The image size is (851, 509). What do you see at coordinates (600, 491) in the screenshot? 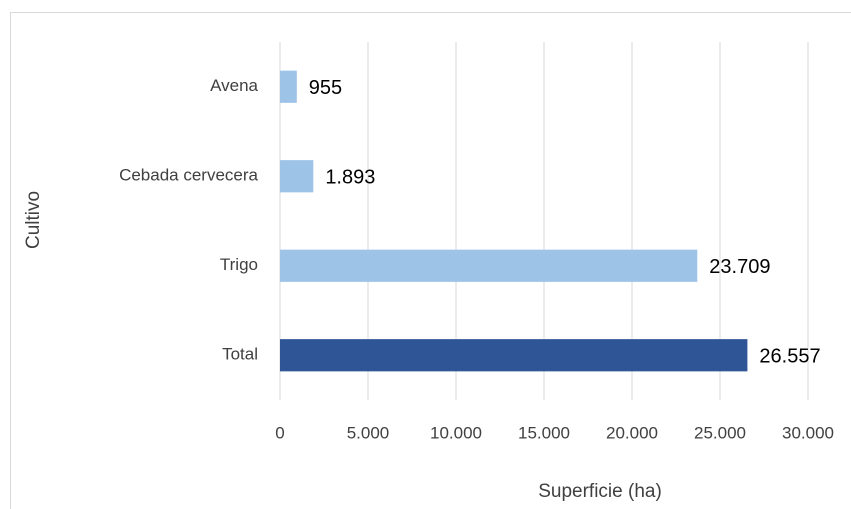
I see `x-axis-title: Superficie (ha)` at bounding box center [600, 491].